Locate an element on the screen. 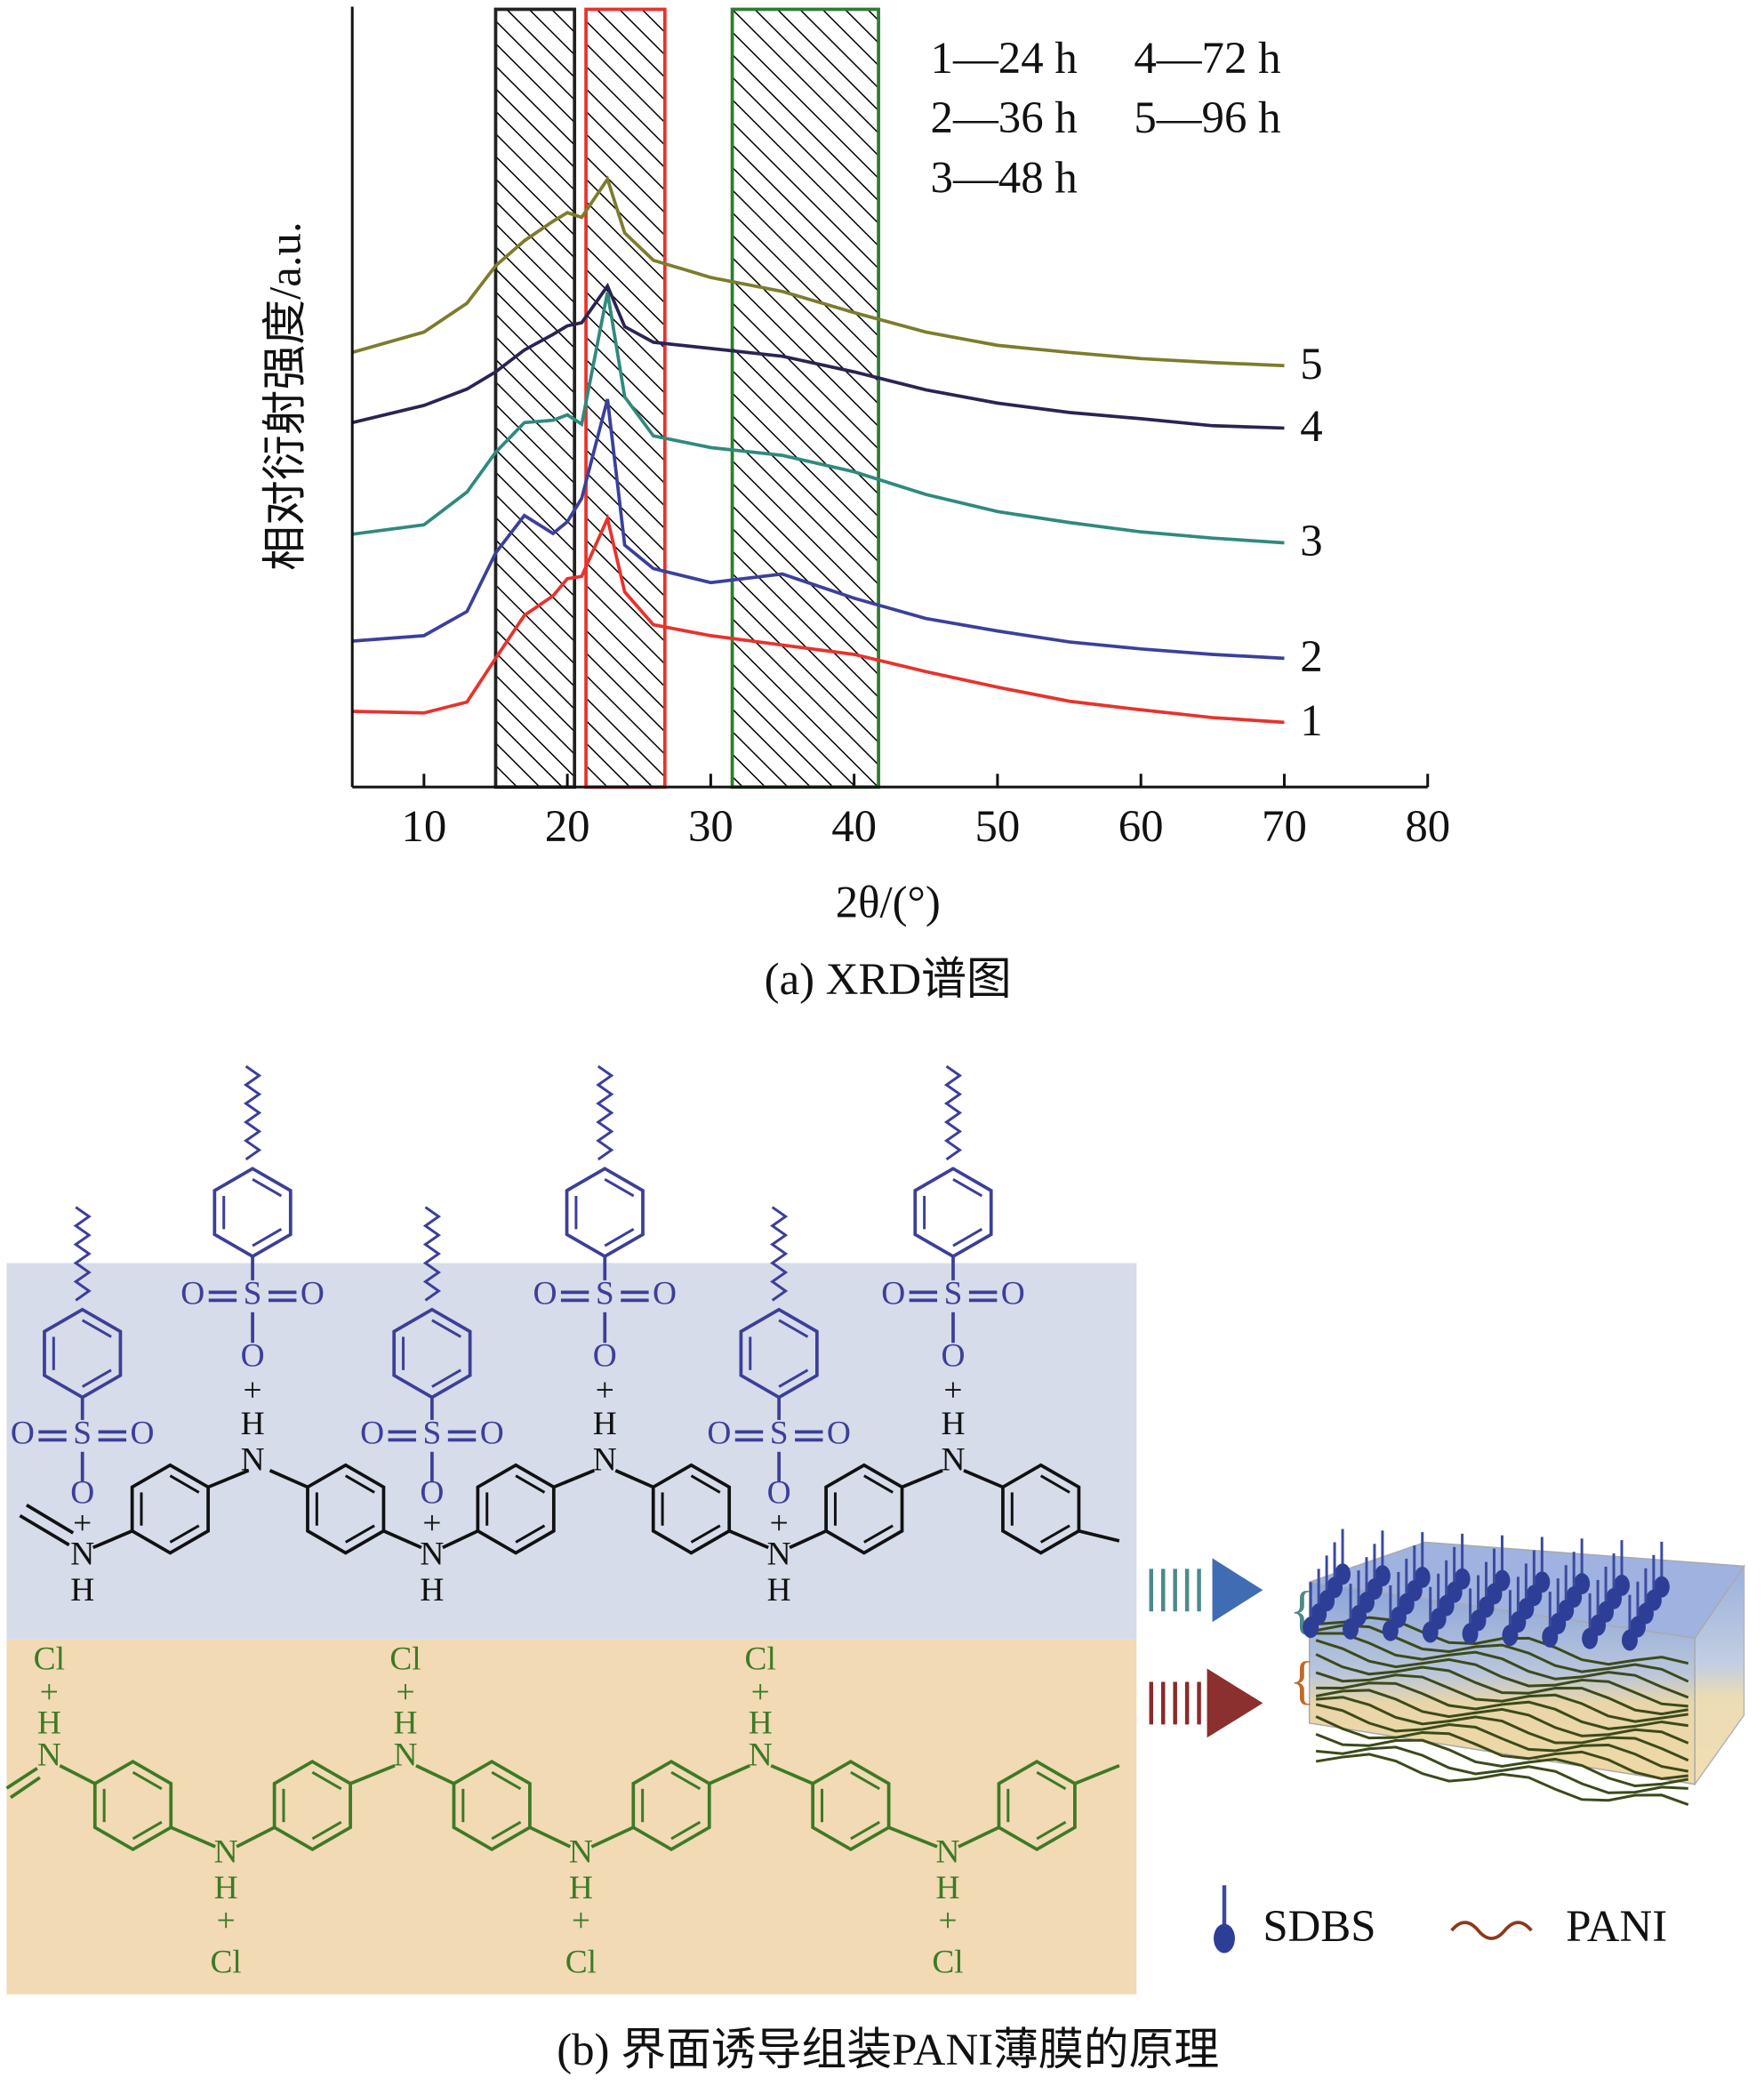 This screenshot has width=1764, height=2094. hatch-region-box is located at coordinates (805, 399).